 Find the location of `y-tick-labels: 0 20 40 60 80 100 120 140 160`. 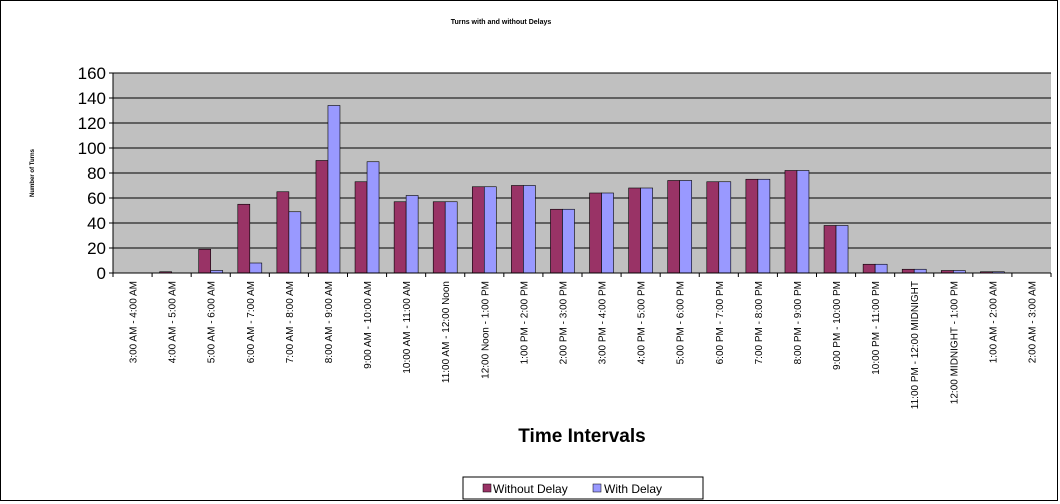

y-tick-labels: 0 20 40 60 80 100 120 140 160 is located at coordinates (95, 173).